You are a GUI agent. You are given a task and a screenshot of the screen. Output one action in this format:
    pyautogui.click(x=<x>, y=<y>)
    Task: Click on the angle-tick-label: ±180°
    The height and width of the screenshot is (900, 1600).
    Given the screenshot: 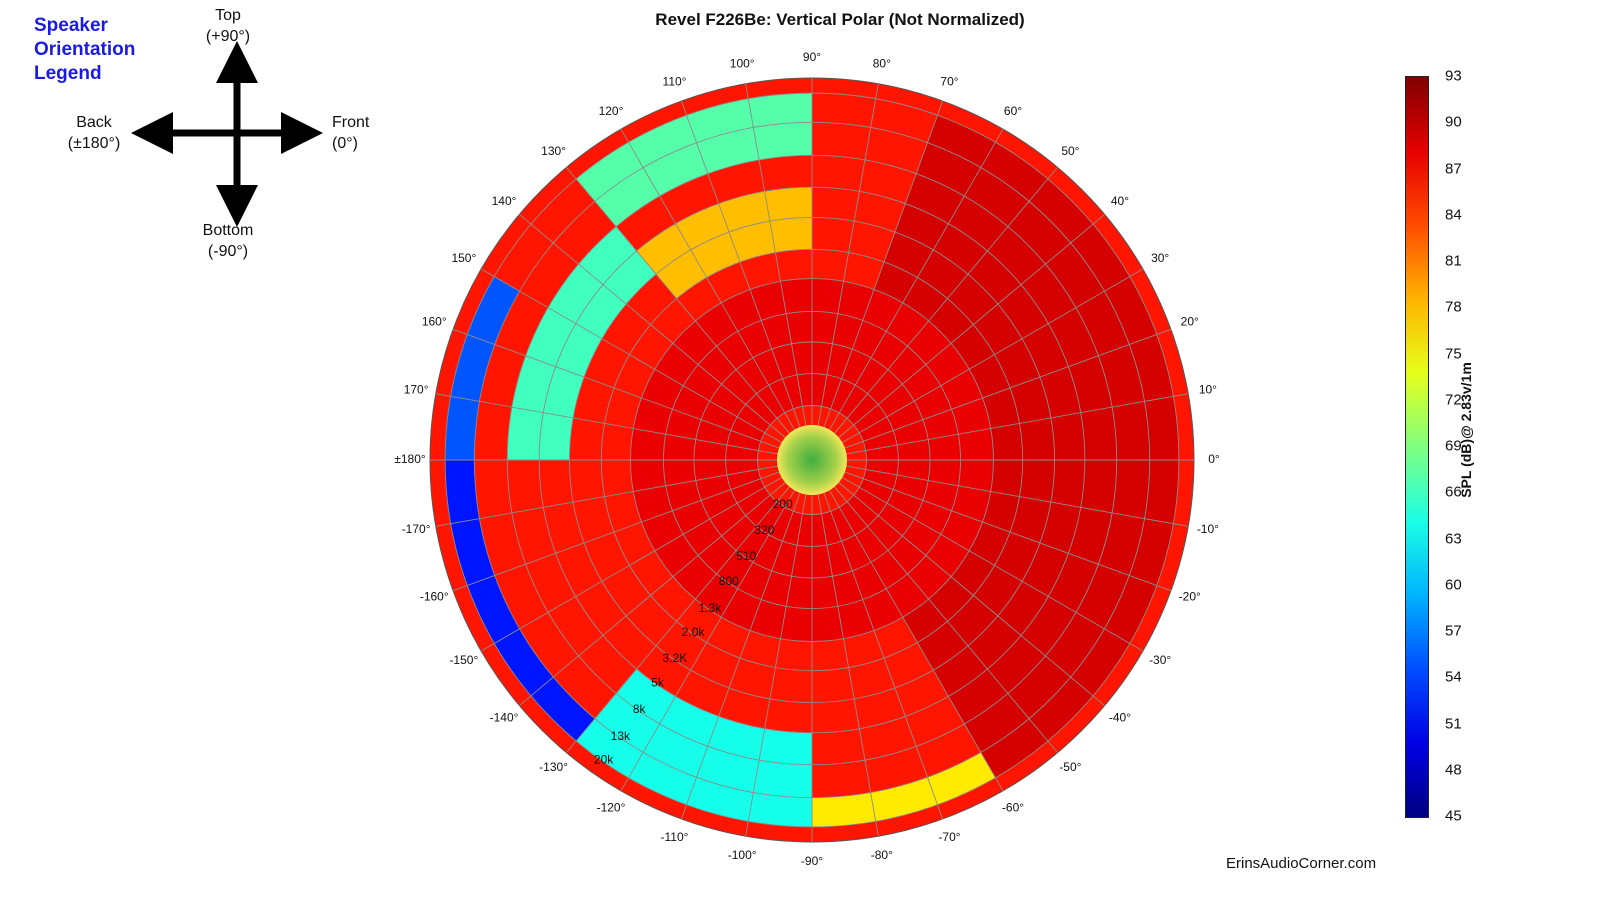 What is the action you would take?
    pyautogui.click(x=410, y=459)
    